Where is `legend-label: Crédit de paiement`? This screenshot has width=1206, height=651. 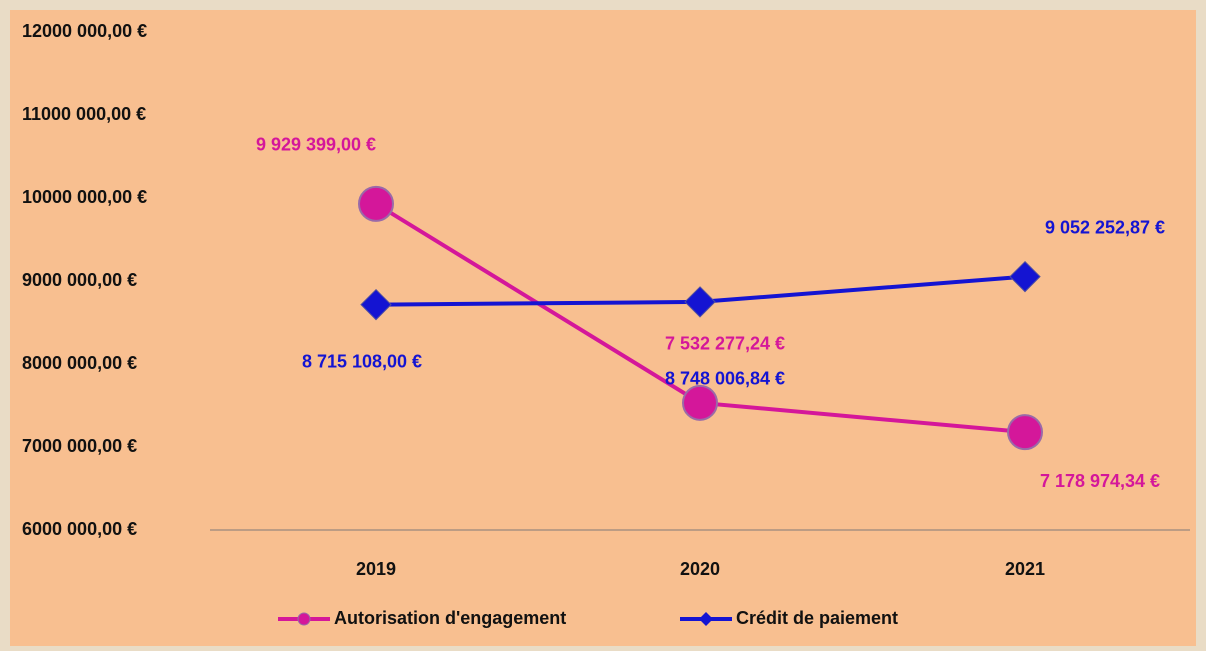
legend-label: Crédit de paiement is located at coordinates (817, 618).